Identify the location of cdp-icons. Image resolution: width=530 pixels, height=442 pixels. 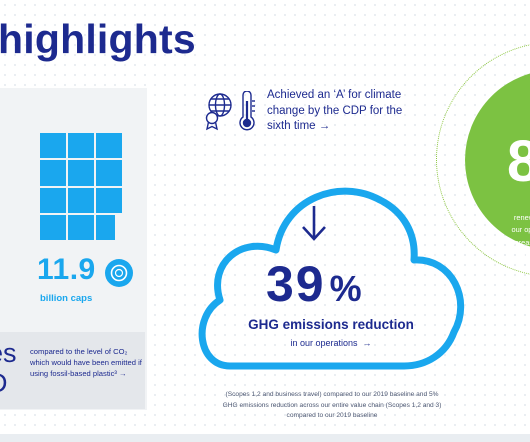
(230, 111).